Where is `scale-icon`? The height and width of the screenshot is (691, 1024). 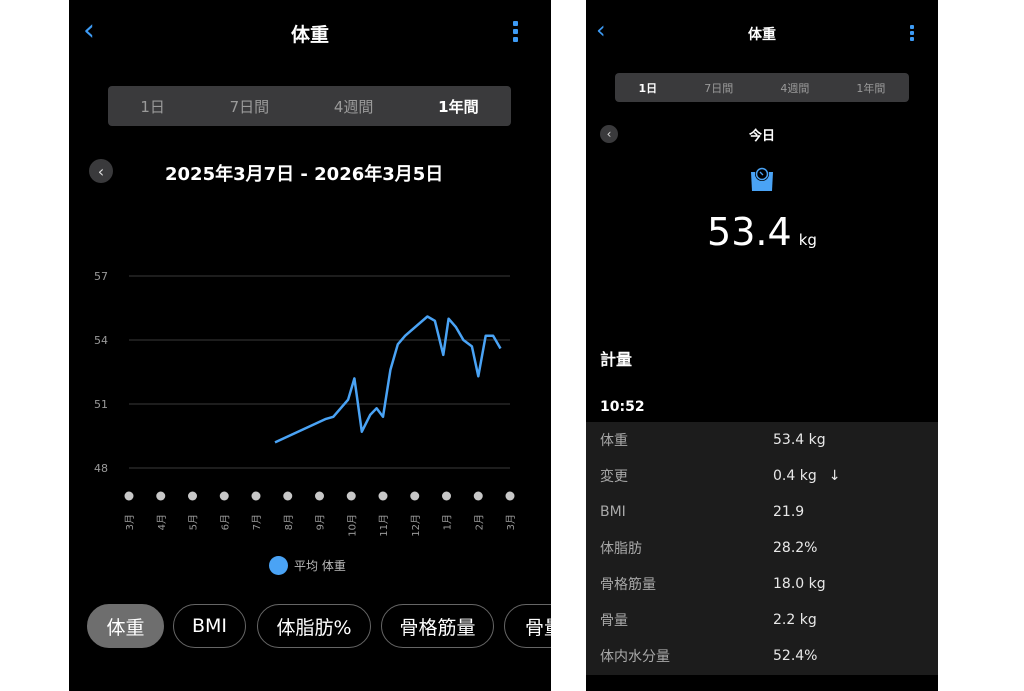
scale-icon is located at coordinates (762, 179).